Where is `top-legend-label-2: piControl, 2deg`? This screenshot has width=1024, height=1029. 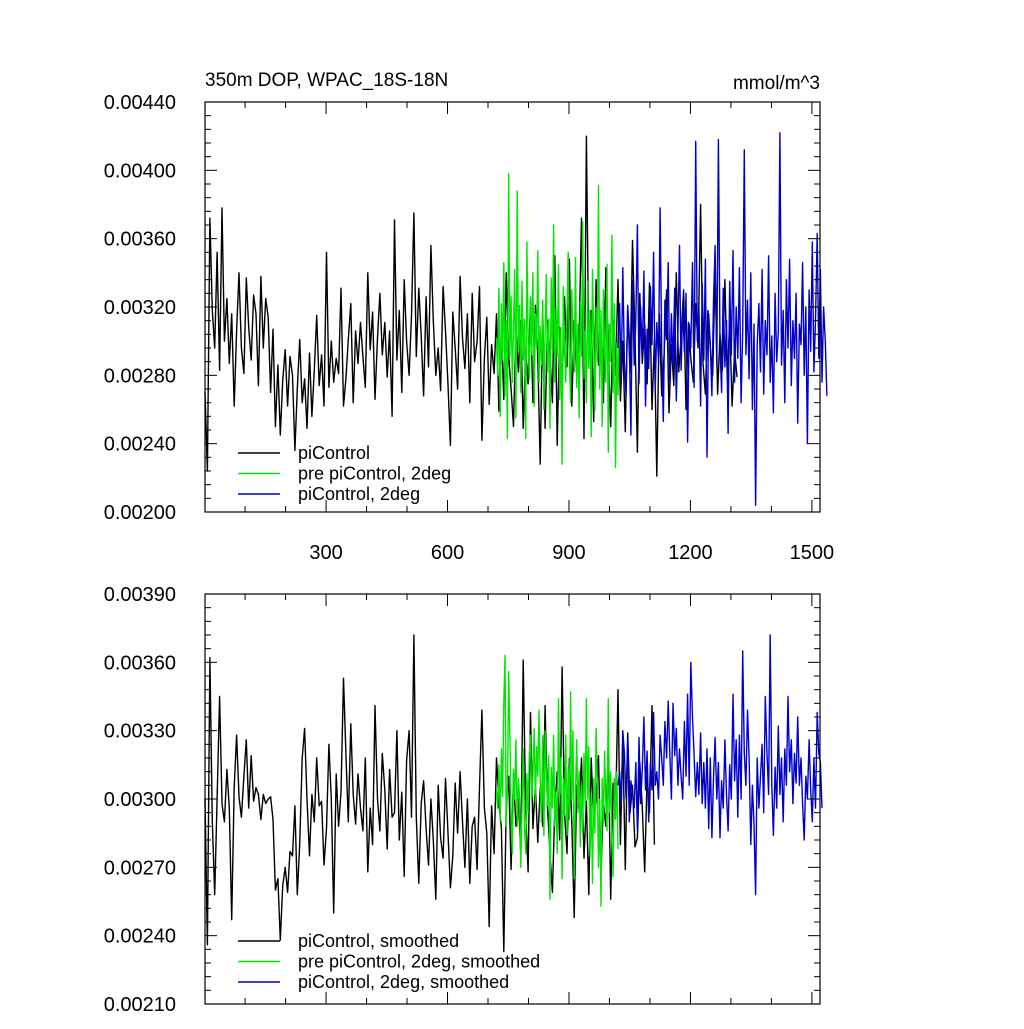 top-legend-label-2: piControl, 2deg is located at coordinates (359, 494).